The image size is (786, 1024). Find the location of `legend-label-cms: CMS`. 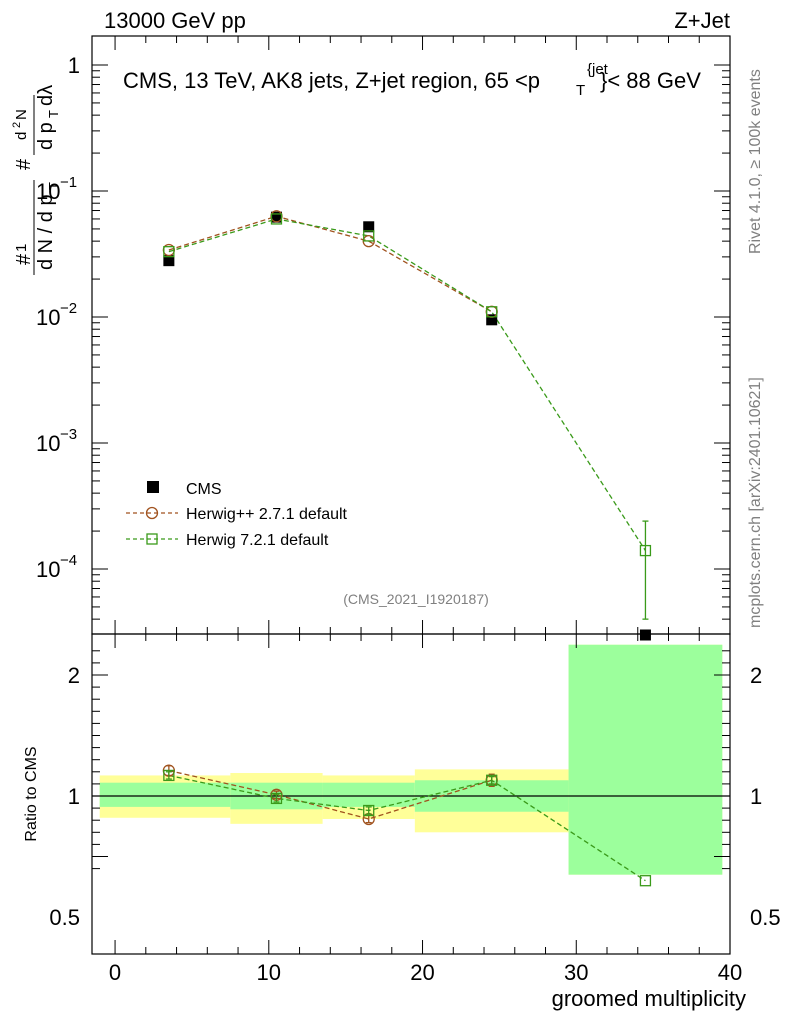

legend-label-cms: CMS is located at coordinates (204, 489).